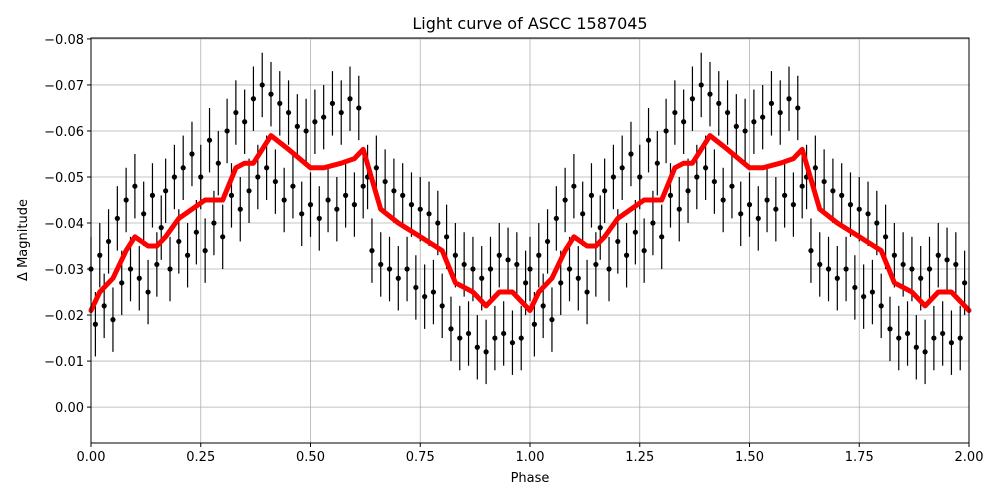 Image resolution: width=1000 pixels, height=504 pixels. Describe the element at coordinates (859, 457) in the screenshot. I see `x-tick-label: 1.75` at that location.